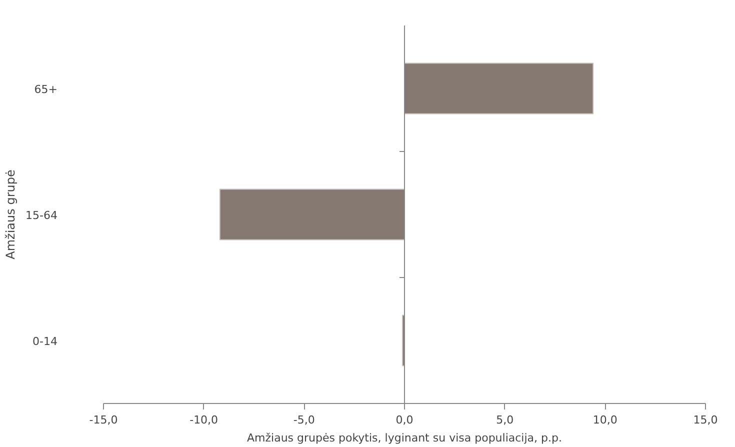  What do you see at coordinates (103, 420) in the screenshot?
I see `x-tick-label: -15,0` at bounding box center [103, 420].